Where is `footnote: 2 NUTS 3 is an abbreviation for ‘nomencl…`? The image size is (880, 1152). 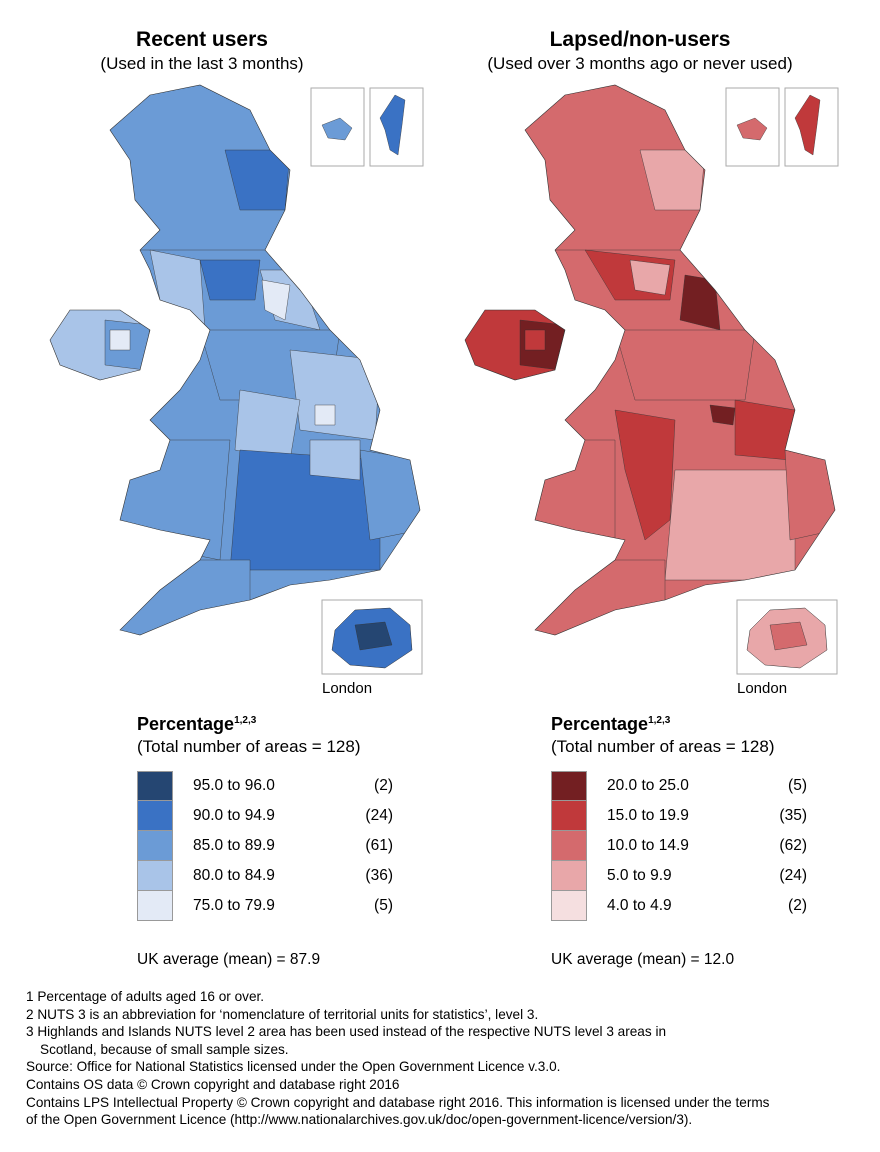 footnote: 2 NUTS 3 is an abbreviation for ‘nomencl… is located at coordinates (282, 1014).